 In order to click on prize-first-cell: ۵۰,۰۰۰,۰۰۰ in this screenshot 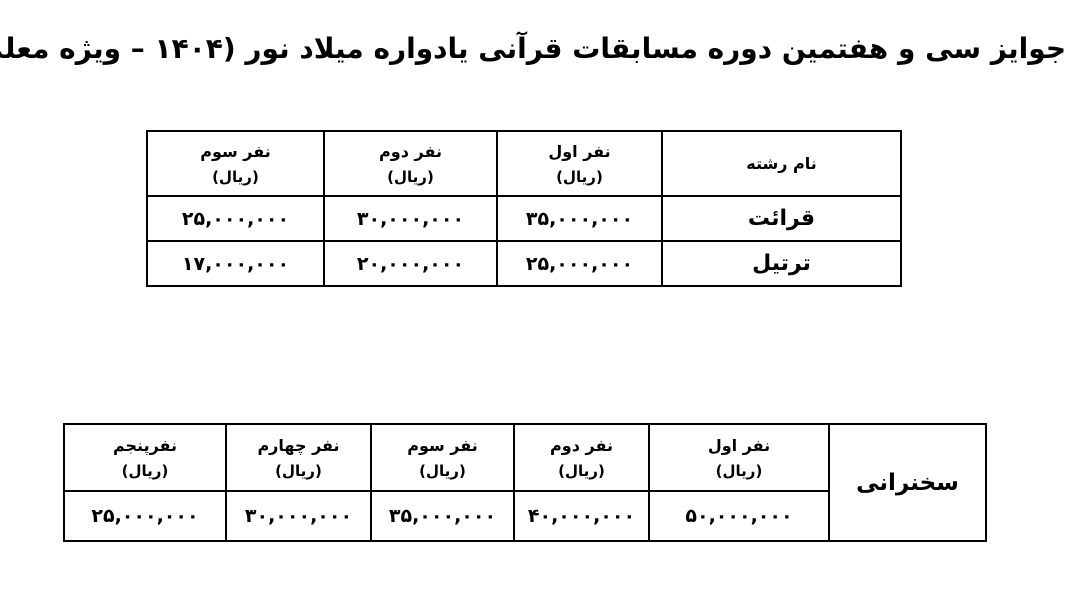, I will do `click(739, 516)`.